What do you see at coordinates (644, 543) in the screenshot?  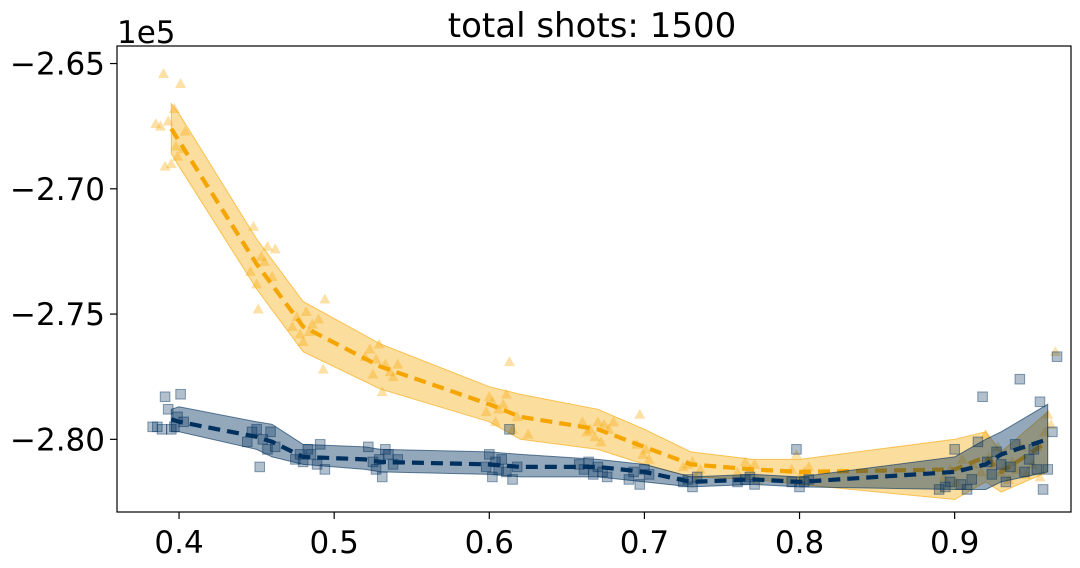 I see `x-tick-label: 0.7` at bounding box center [644, 543].